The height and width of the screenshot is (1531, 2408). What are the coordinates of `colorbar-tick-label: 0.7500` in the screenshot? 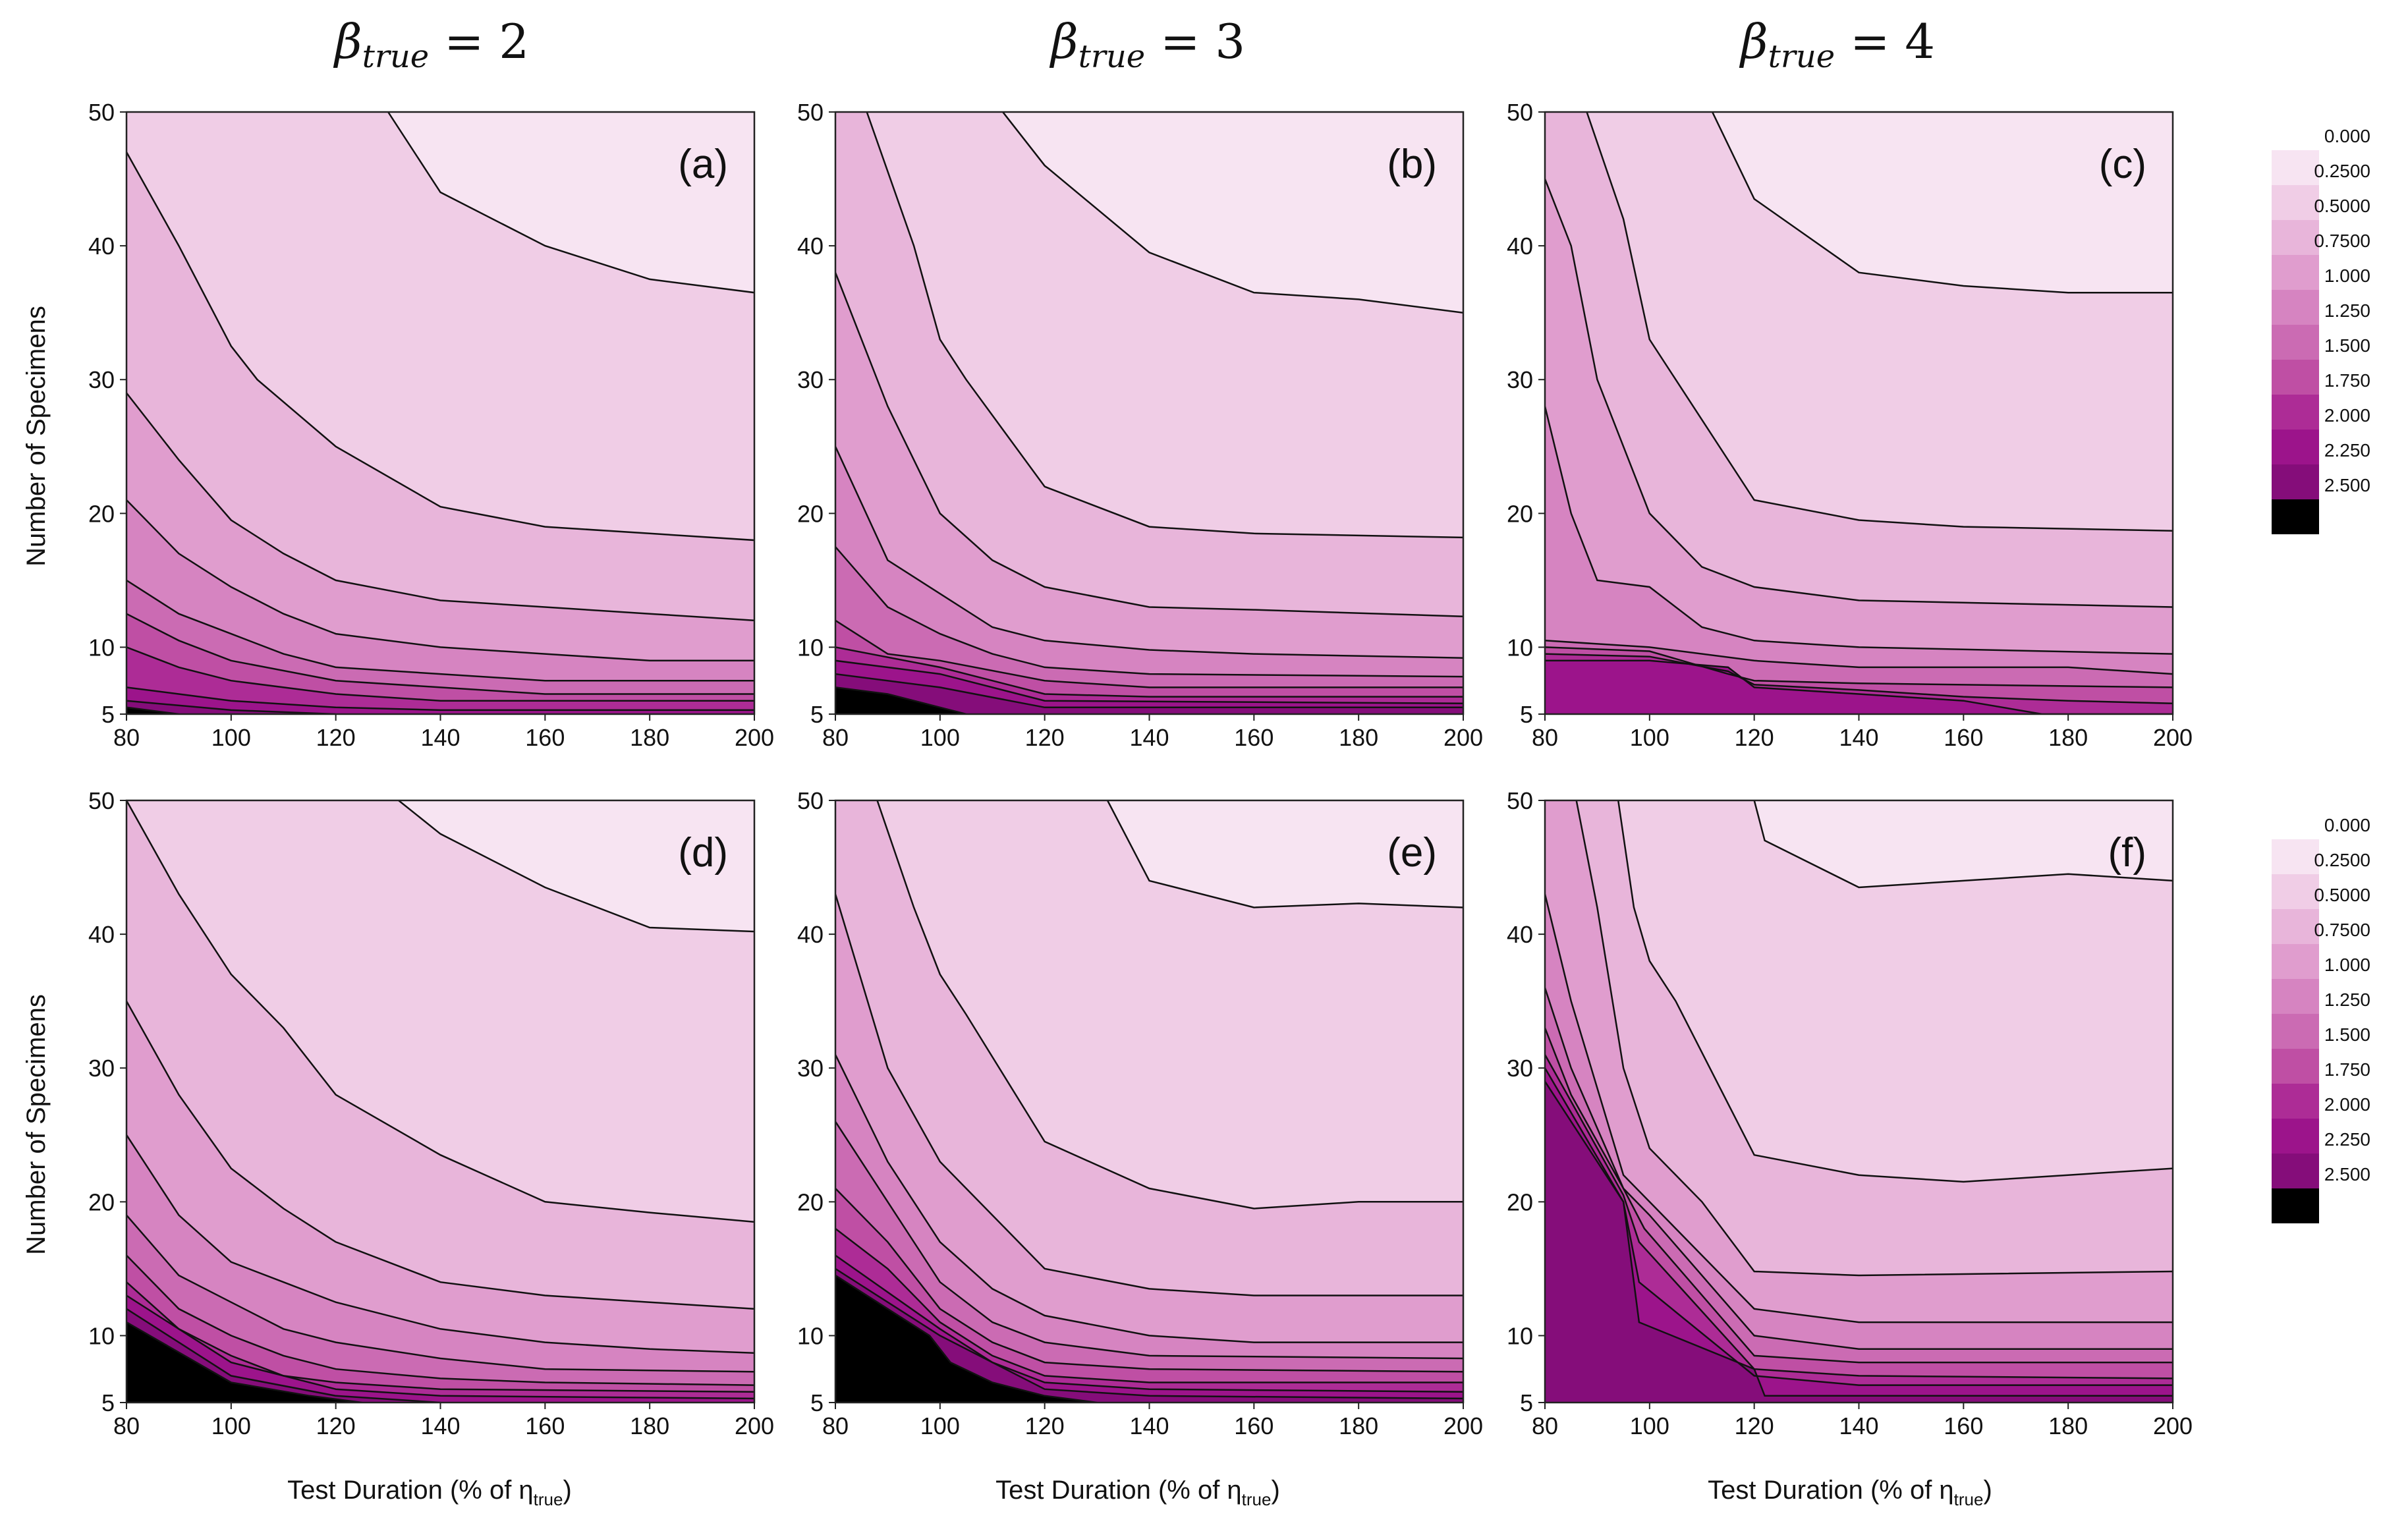 It's located at (2342, 241).